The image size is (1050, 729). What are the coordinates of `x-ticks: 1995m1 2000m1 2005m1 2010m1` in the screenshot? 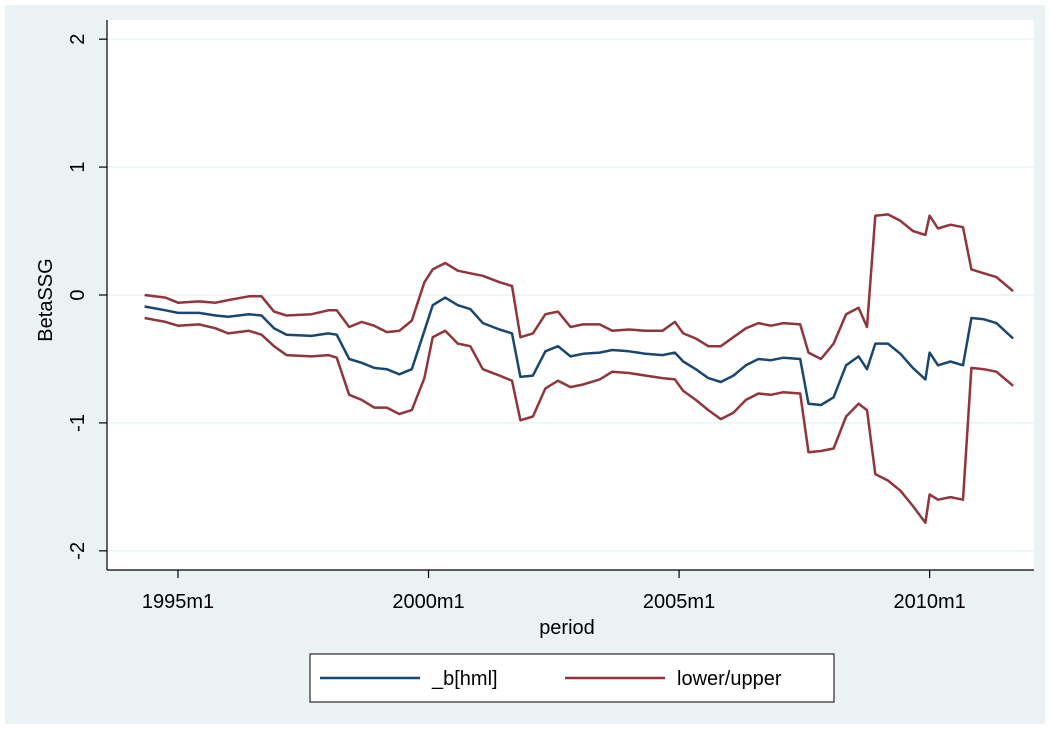 It's located at (554, 591).